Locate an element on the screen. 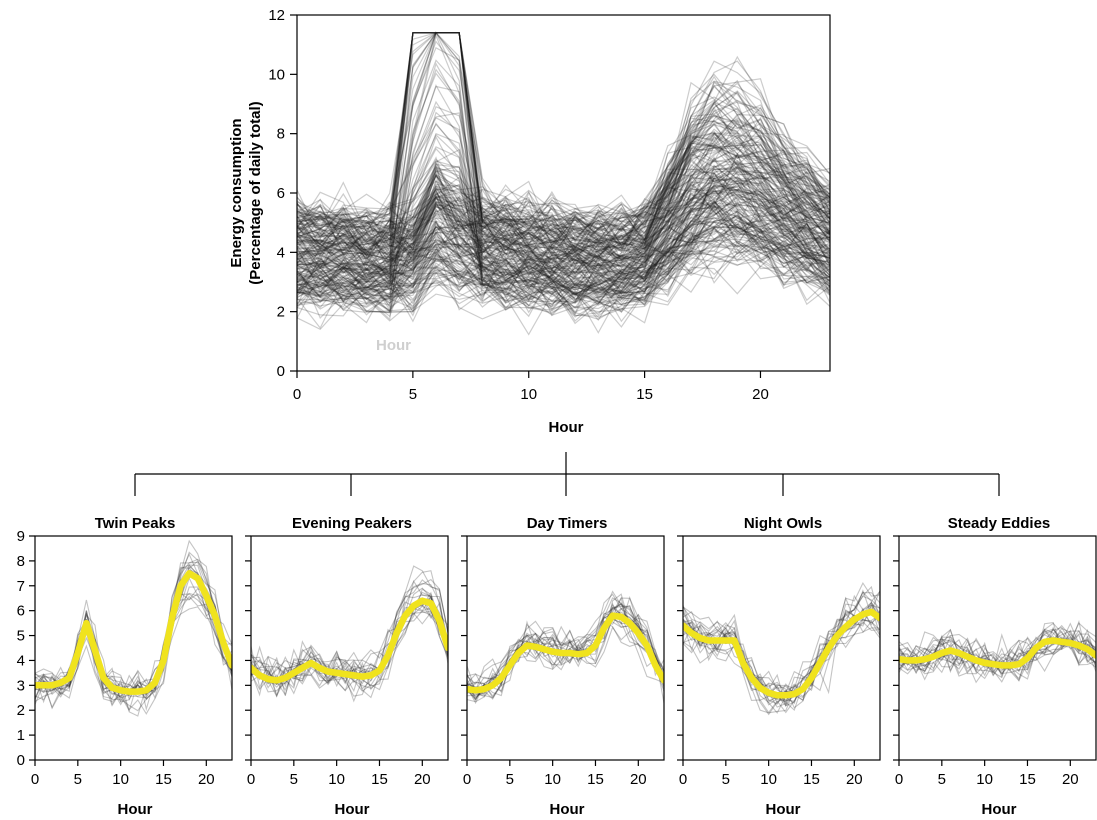  panel-y-tick-label: 6 is located at coordinates (21, 611).